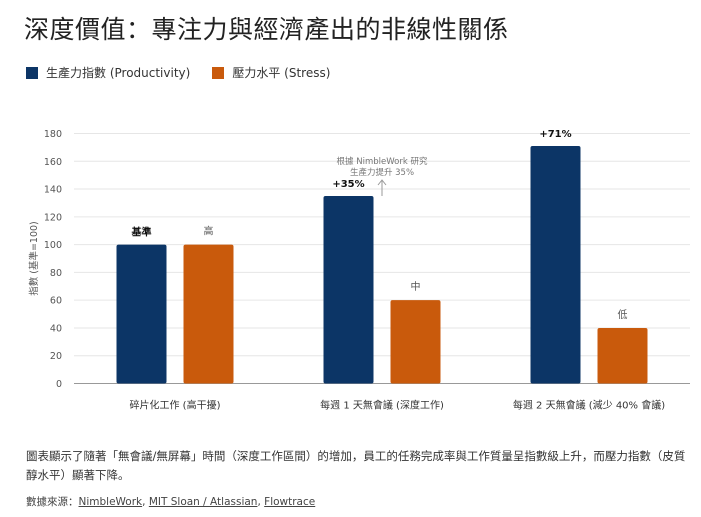 Image resolution: width=701 pixels, height=517 pixels. I want to click on legend-label-stress: 壓力水平 (Stress), so click(281, 73).